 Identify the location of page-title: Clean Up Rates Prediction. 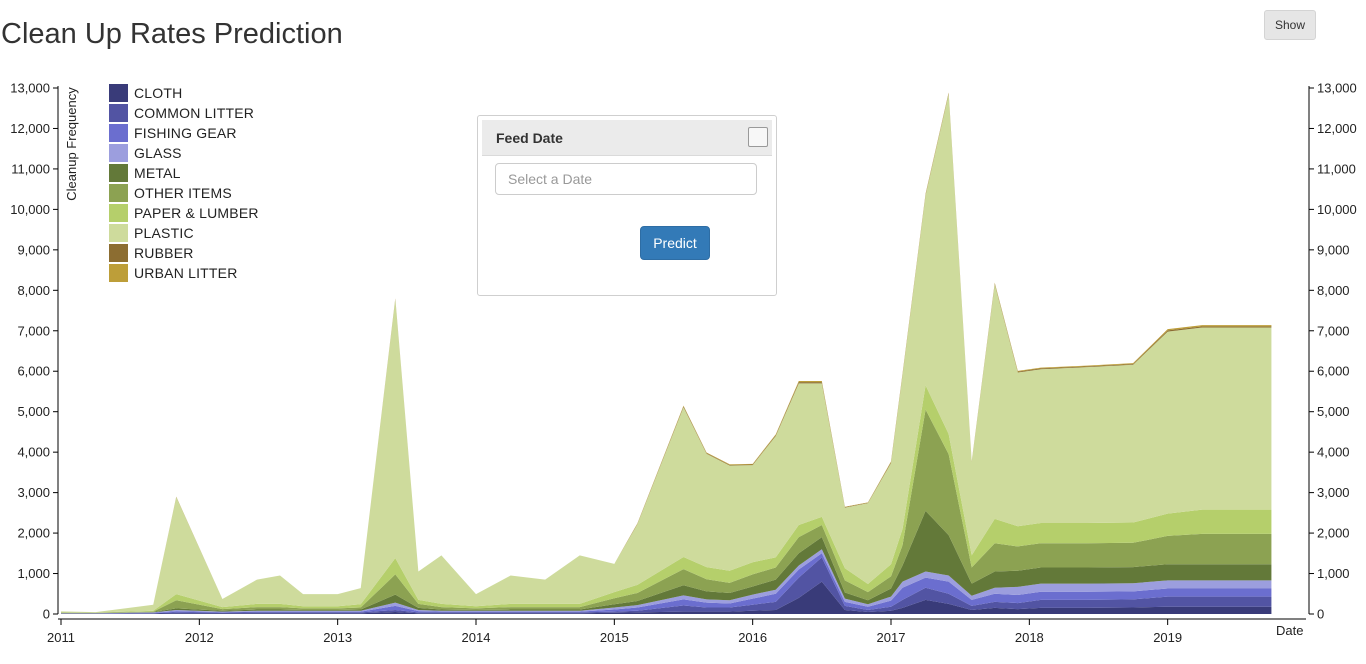
(172, 34).